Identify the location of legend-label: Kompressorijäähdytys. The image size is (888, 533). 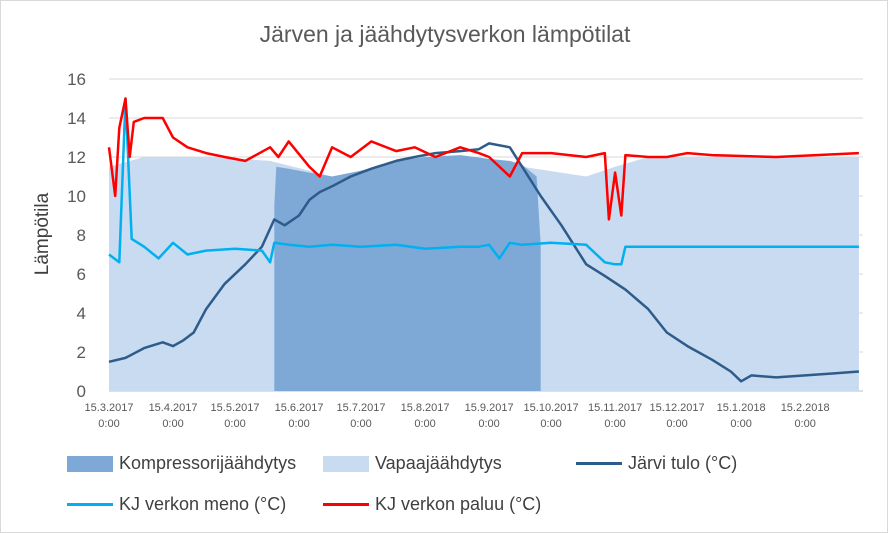
(208, 463).